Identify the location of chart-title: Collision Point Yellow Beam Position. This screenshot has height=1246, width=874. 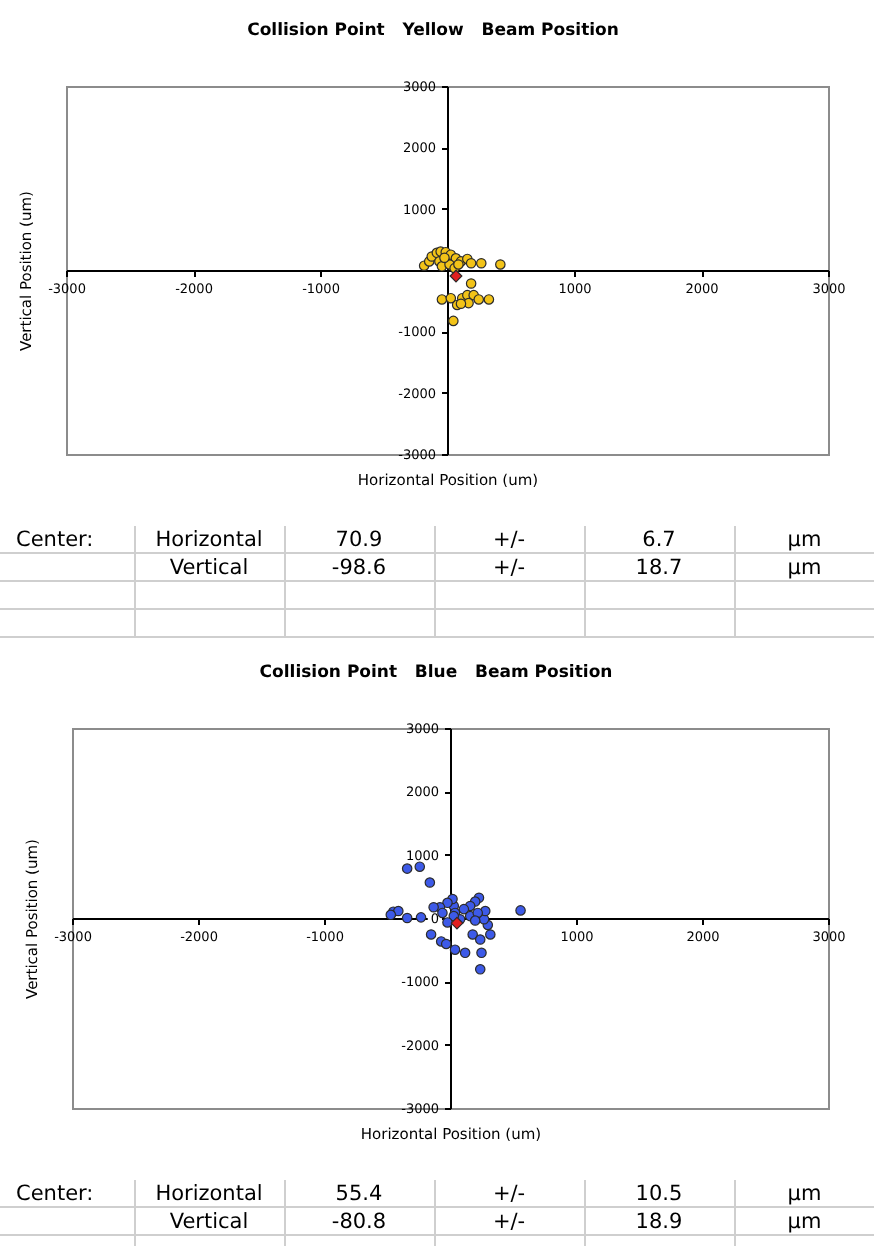
(433, 31).